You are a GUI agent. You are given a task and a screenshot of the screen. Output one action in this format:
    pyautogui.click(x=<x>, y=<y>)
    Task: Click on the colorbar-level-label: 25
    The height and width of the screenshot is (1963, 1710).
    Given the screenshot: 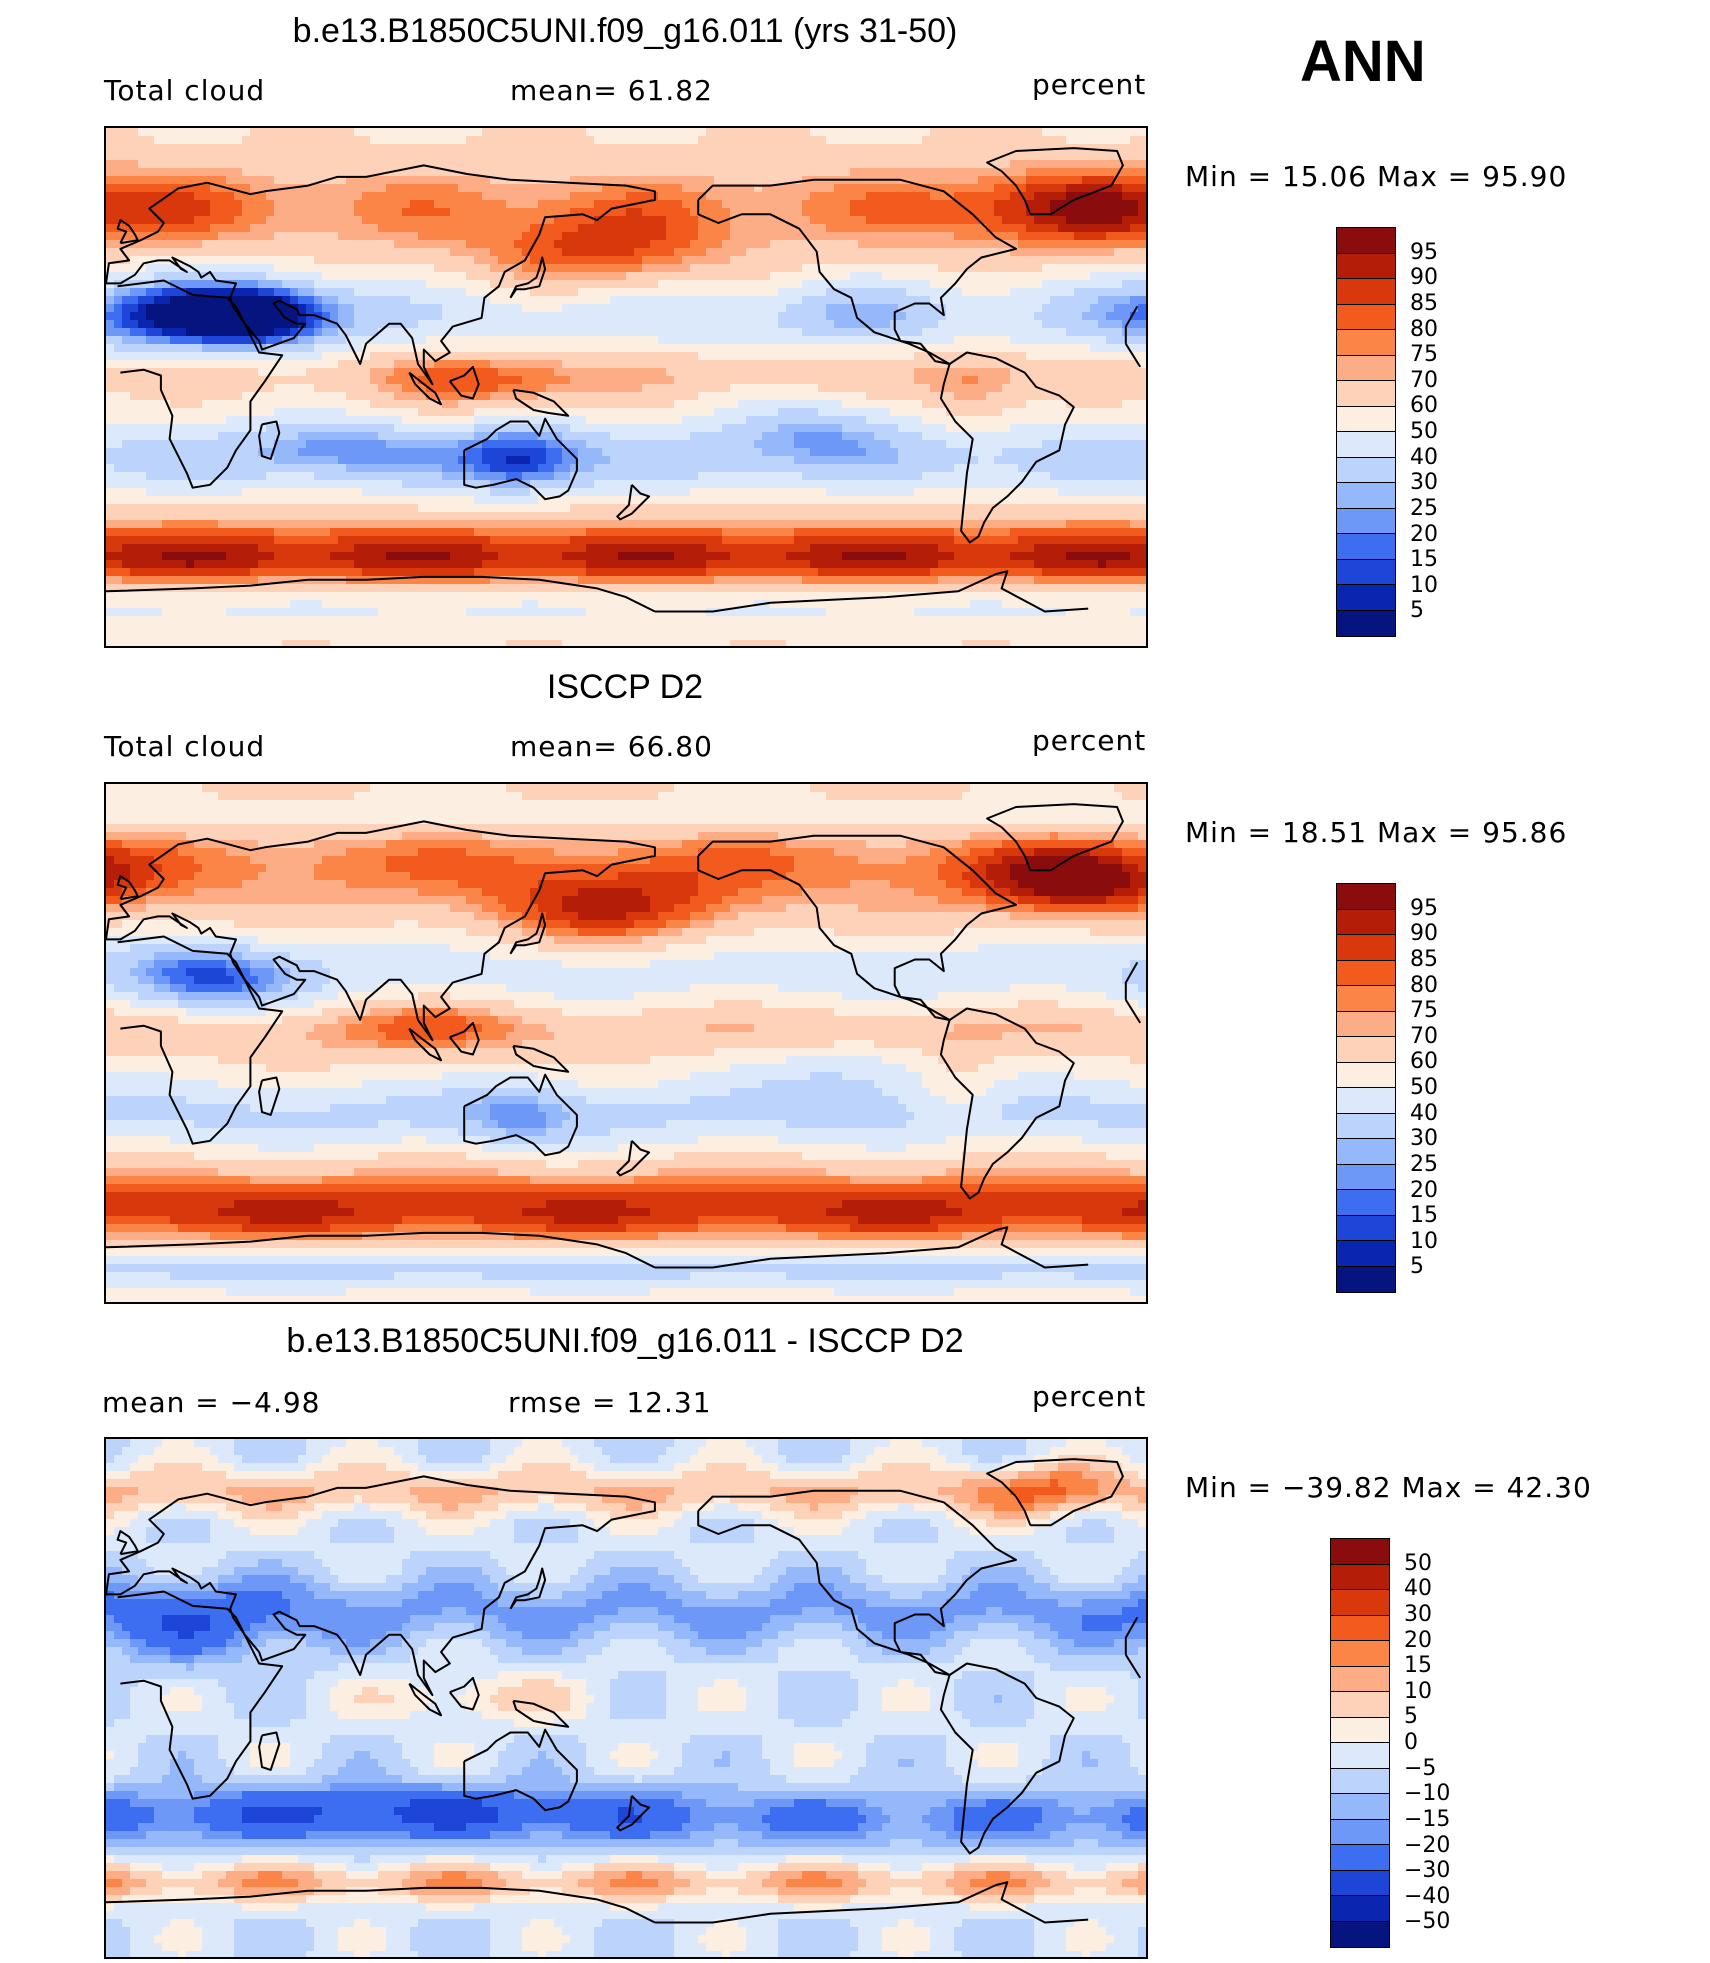 What is the action you would take?
    pyautogui.click(x=1424, y=1164)
    